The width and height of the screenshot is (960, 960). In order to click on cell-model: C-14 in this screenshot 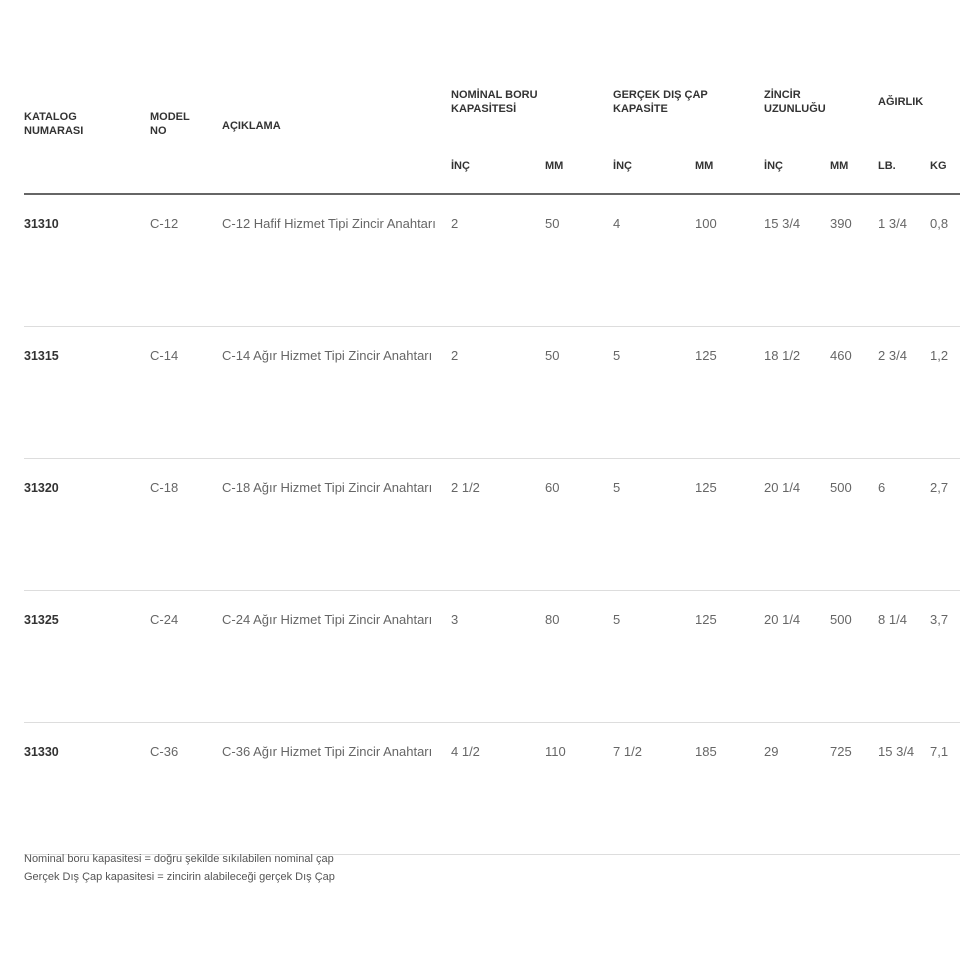, I will do `click(186, 392)`.